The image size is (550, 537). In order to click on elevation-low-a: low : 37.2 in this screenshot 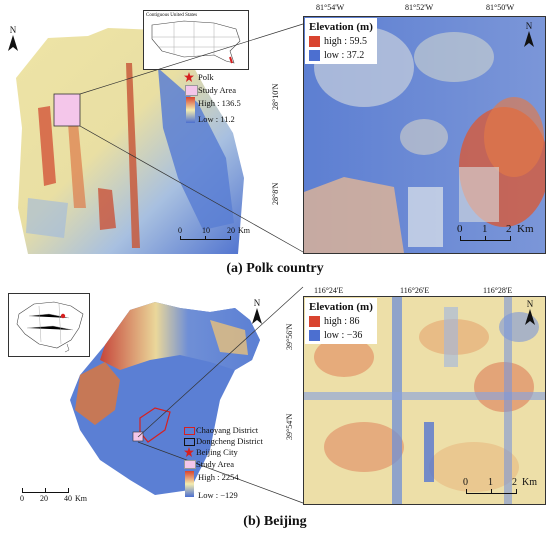, I will do `click(344, 55)`.